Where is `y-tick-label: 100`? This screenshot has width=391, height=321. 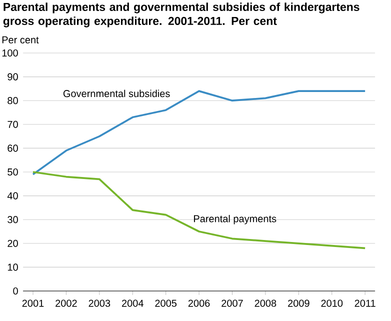
y-tick-label: 100 is located at coordinates (10, 53).